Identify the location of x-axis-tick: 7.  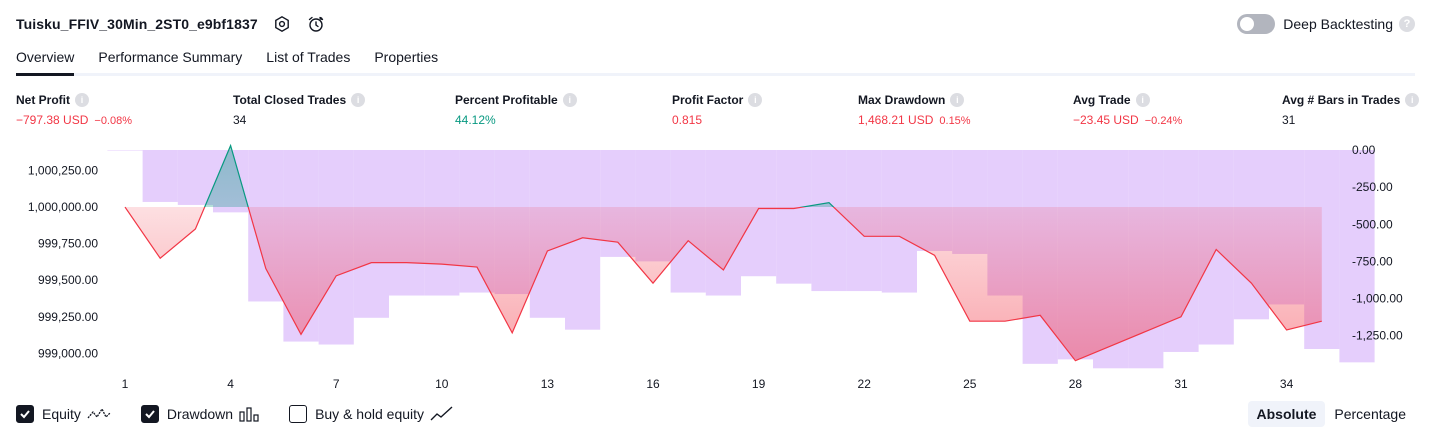
(336, 383).